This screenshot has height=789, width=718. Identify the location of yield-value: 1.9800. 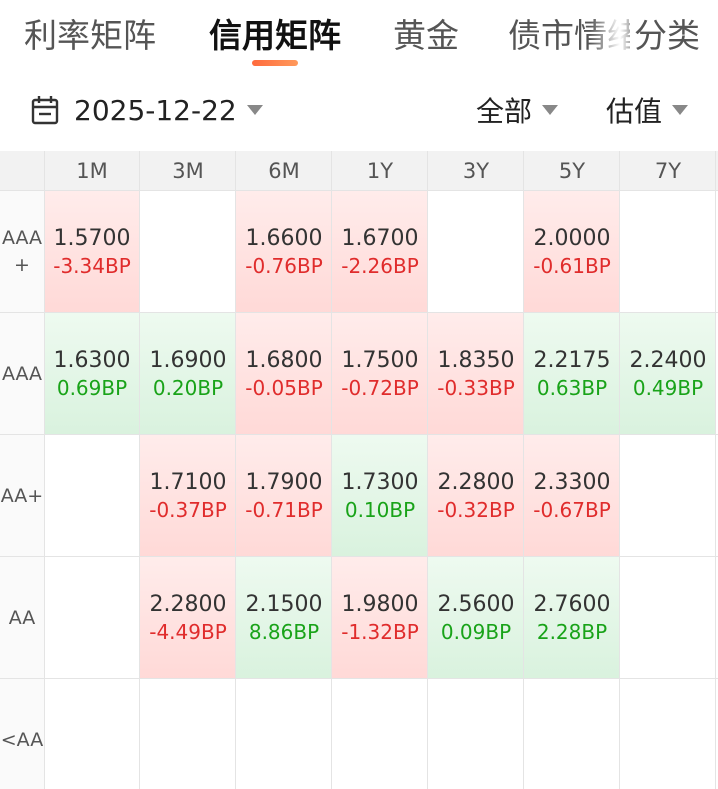
(380, 604).